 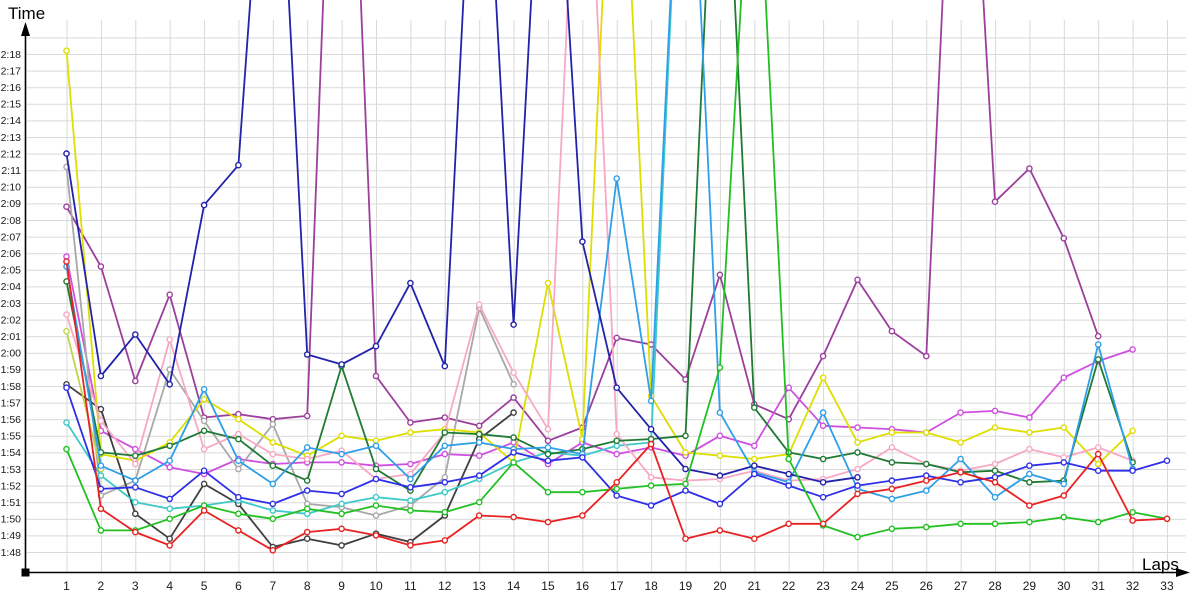 What do you see at coordinates (995, 497) in the screenshot?
I see `point-skyblue-lap28` at bounding box center [995, 497].